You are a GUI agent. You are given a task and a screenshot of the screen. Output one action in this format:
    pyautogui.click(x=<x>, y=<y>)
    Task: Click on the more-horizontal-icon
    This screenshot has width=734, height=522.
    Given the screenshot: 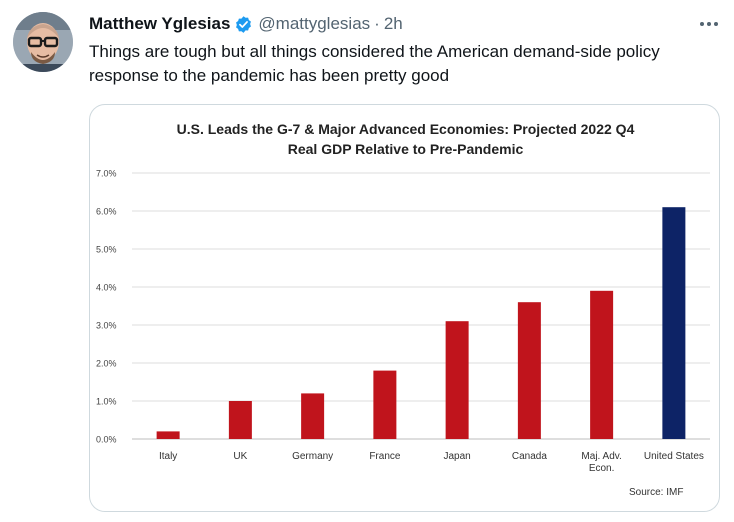 What is the action you would take?
    pyautogui.click(x=709, y=24)
    